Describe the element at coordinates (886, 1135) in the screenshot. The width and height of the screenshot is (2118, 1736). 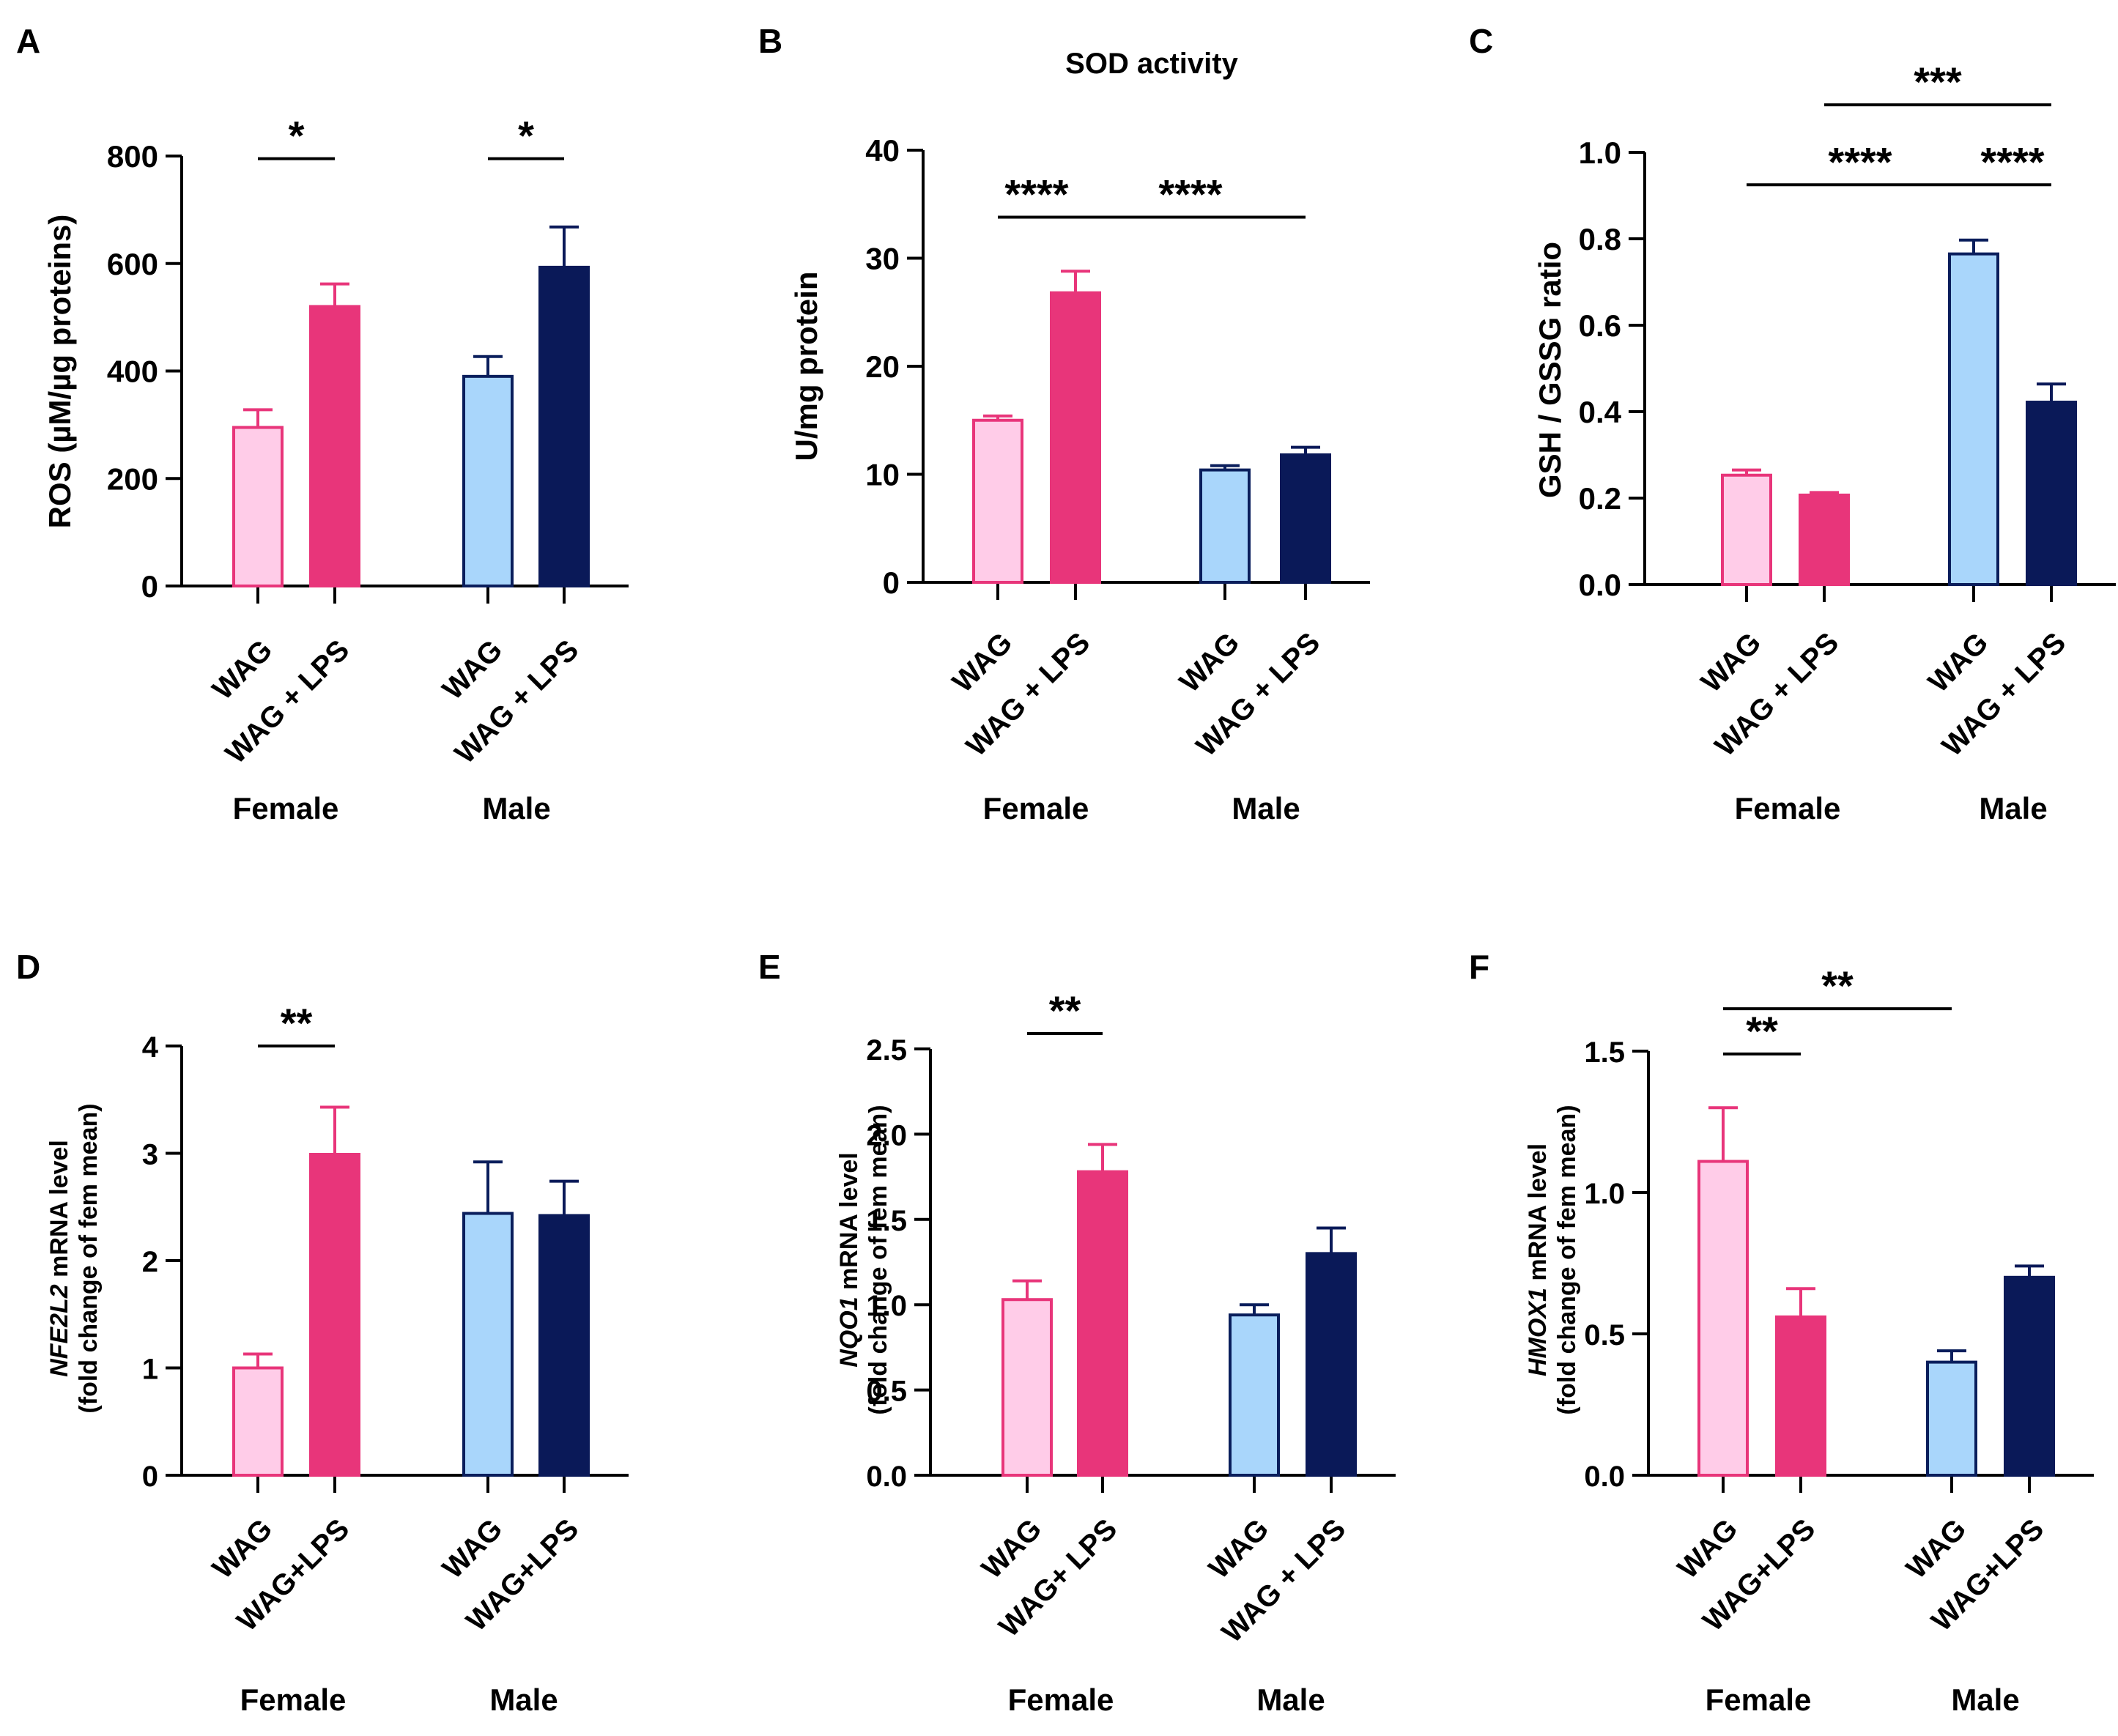
I see `y-tick-label: 2.0` at that location.